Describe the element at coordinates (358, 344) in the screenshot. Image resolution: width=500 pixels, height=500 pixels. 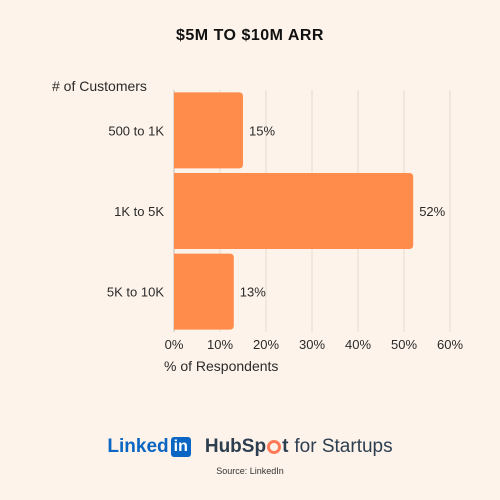
I see `x-tick-label: 40%` at that location.